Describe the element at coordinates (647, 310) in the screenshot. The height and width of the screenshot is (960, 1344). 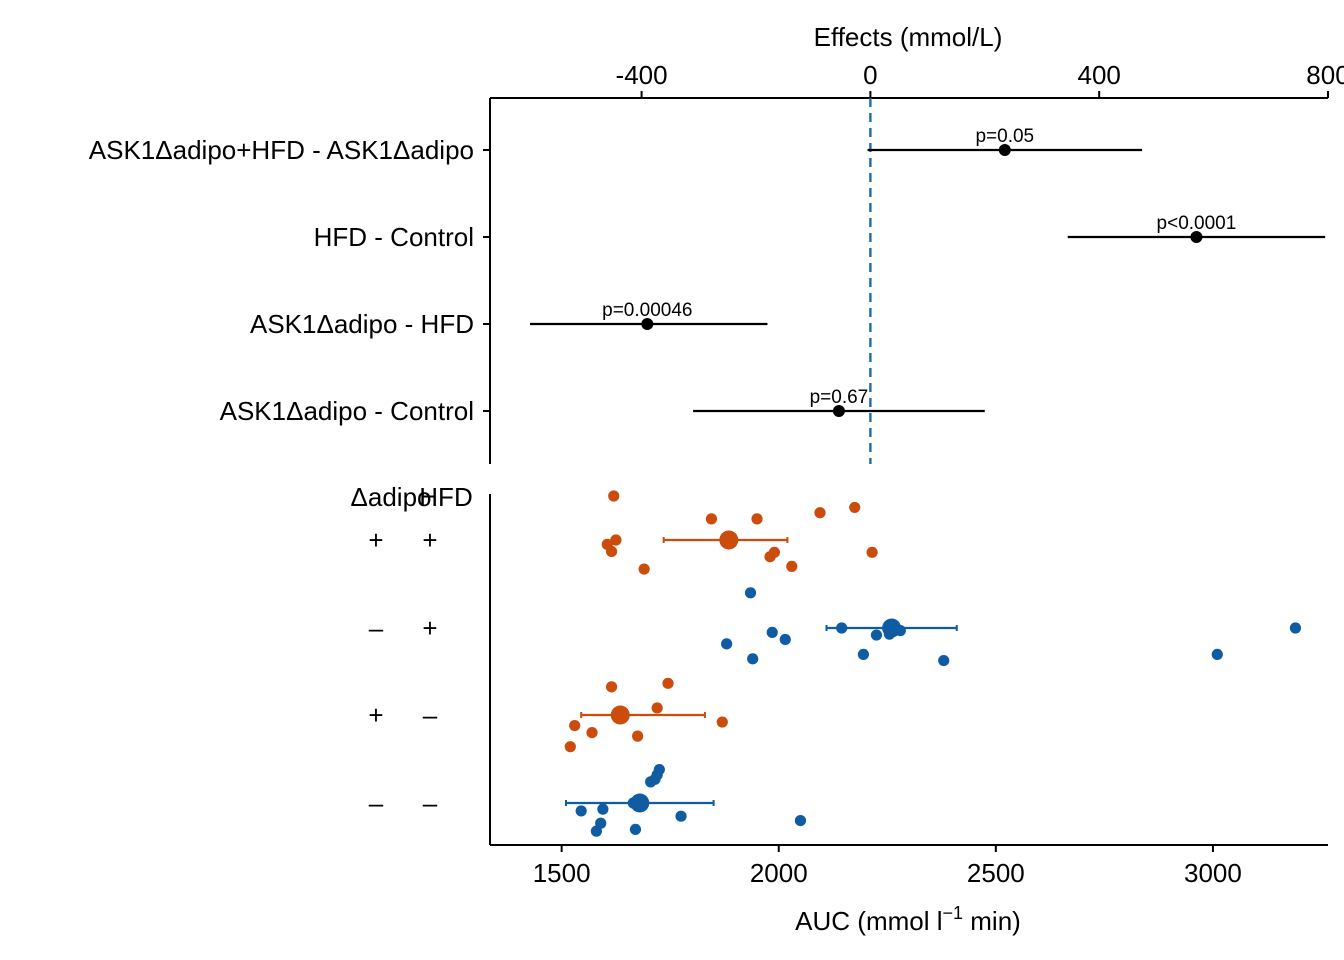
I see `comparison-p-value: p=0.00046` at that location.